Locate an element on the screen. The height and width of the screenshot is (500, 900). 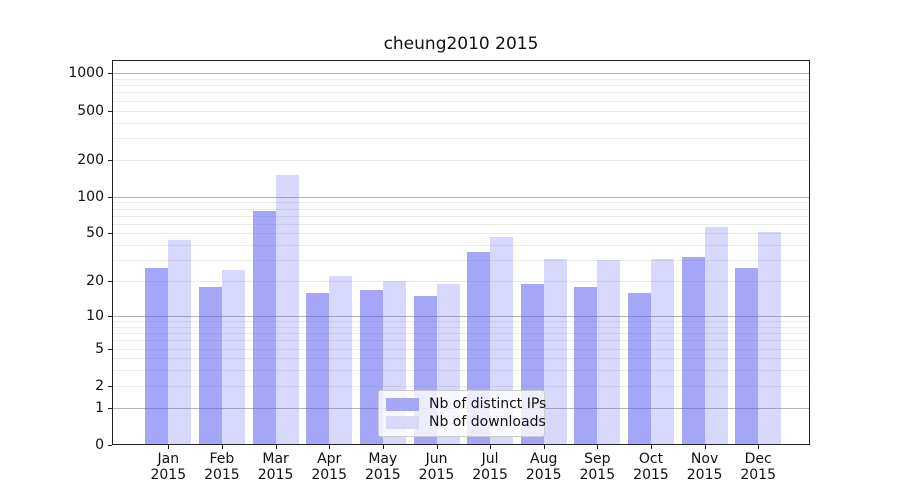
legend: Nb of distinct IPs Nb of downloads is located at coordinates (462, 413).